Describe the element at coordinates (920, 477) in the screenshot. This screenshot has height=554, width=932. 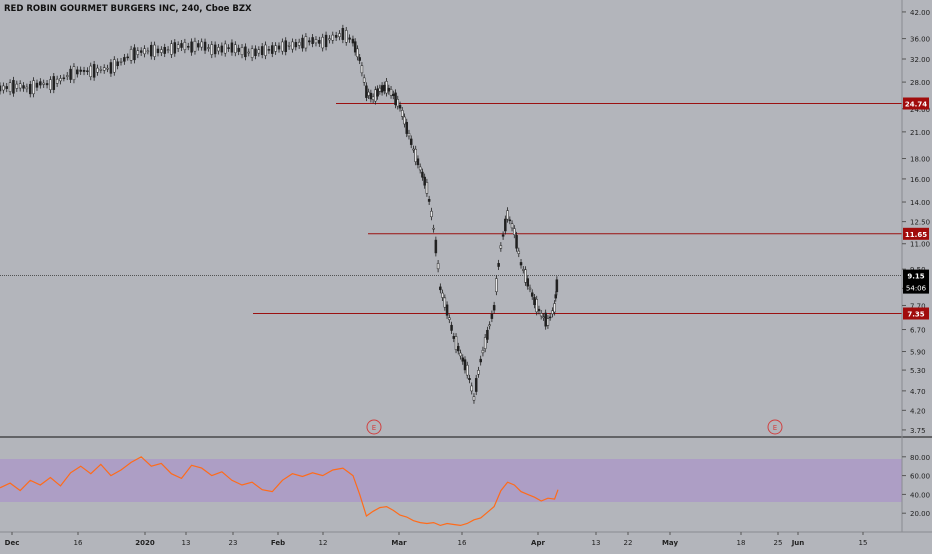
I see `rsi-tick-label: 60.00` at that location.